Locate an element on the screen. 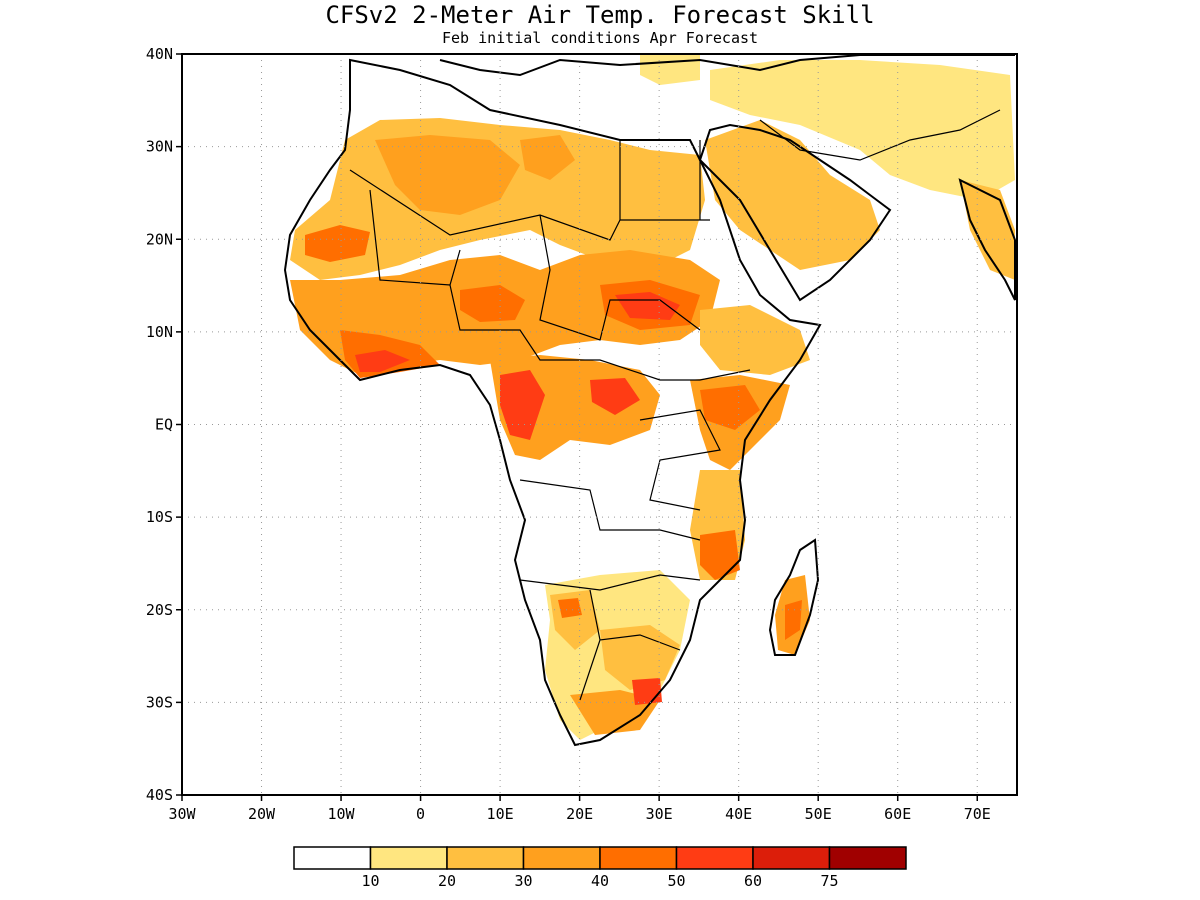 The width and height of the screenshot is (1200, 900). skill-region-middle-east is located at coordinates (862, 130).